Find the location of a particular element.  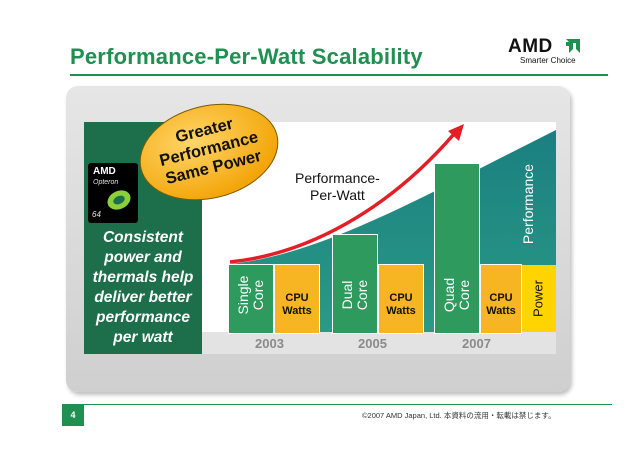

year-2007: 2007 is located at coordinates (476, 343).